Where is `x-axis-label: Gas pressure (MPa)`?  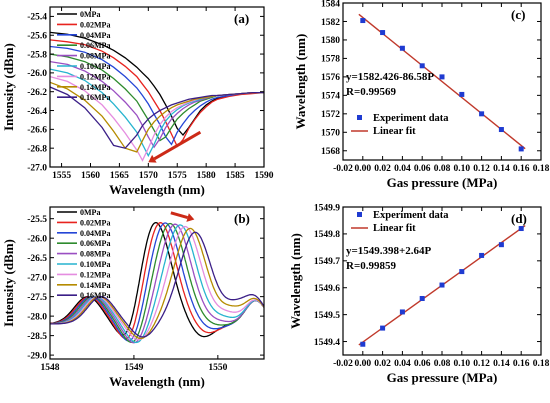
x-axis-label: Gas pressure (MPa) is located at coordinates (442, 377).